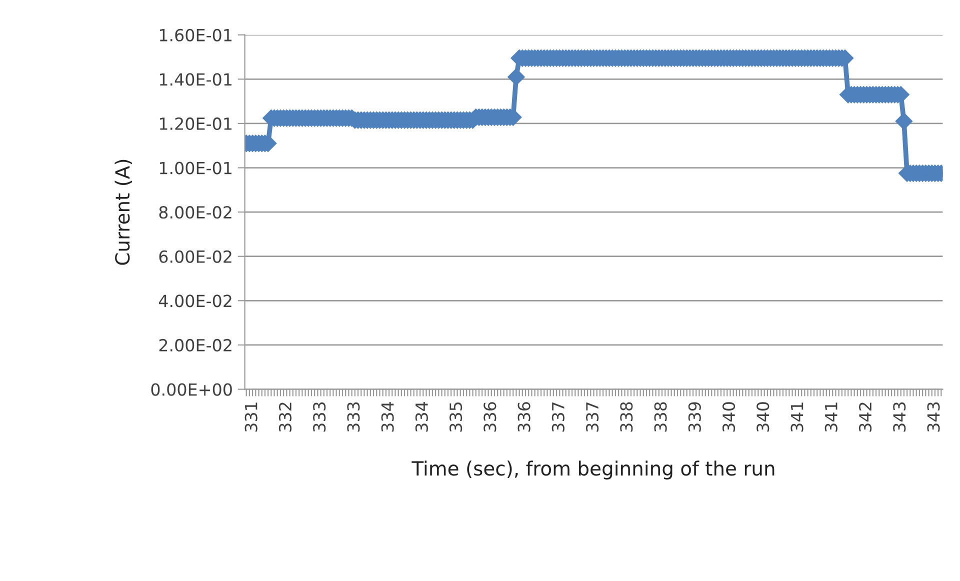 This screenshot has width=960, height=581. Describe the element at coordinates (694, 417) in the screenshot. I see `x-tick-label: 339` at that location.